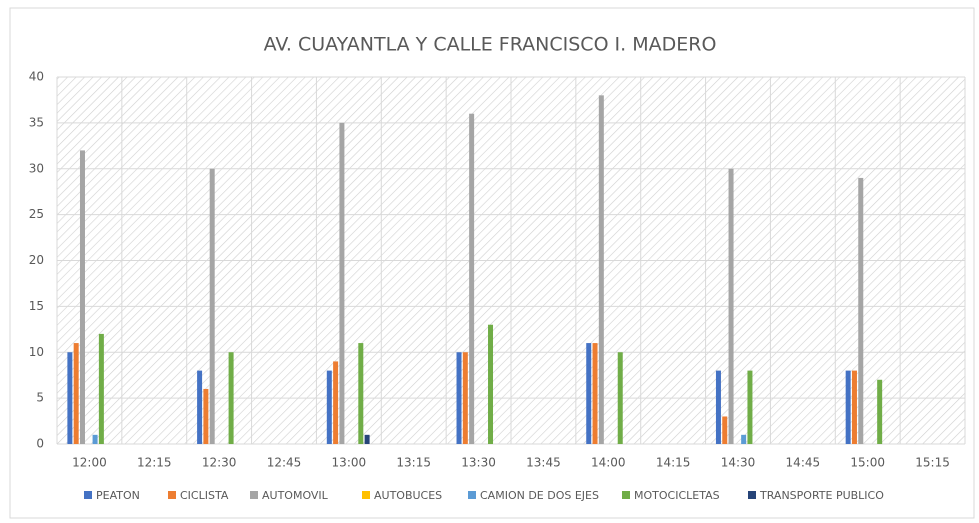 The height and width of the screenshot is (523, 979). Describe the element at coordinates (118, 495) in the screenshot. I see `legend-label: PEATON` at that location.